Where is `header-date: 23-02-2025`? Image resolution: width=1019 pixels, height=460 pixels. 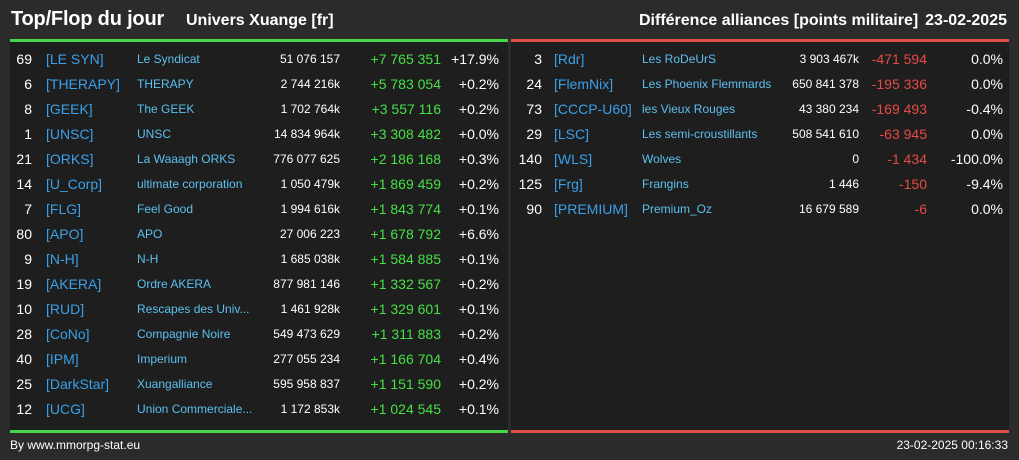 header-date: 23-02-2025 is located at coordinates (966, 20).